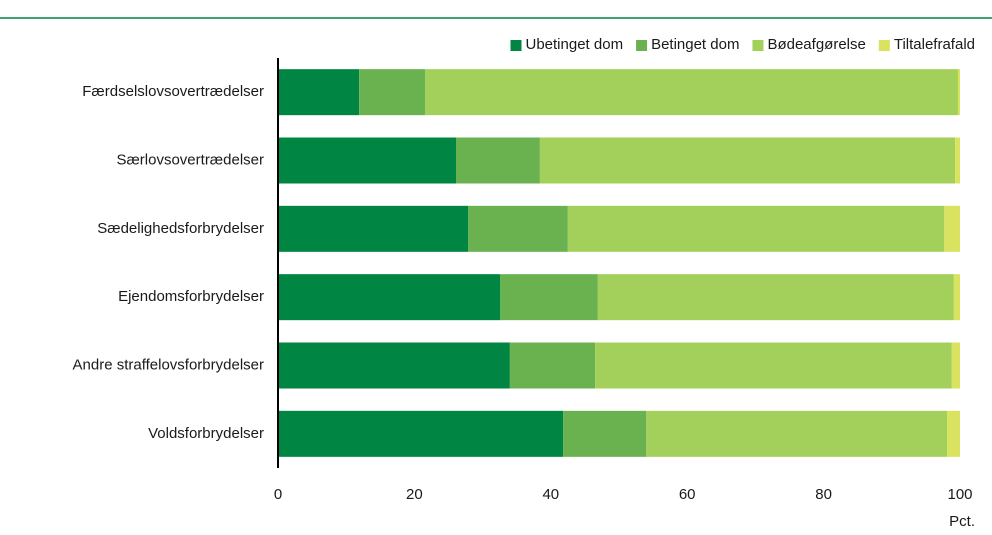 This screenshot has width=992, height=535. Describe the element at coordinates (934, 44) in the screenshot. I see `legend-label: Tiltalefrafald` at that location.